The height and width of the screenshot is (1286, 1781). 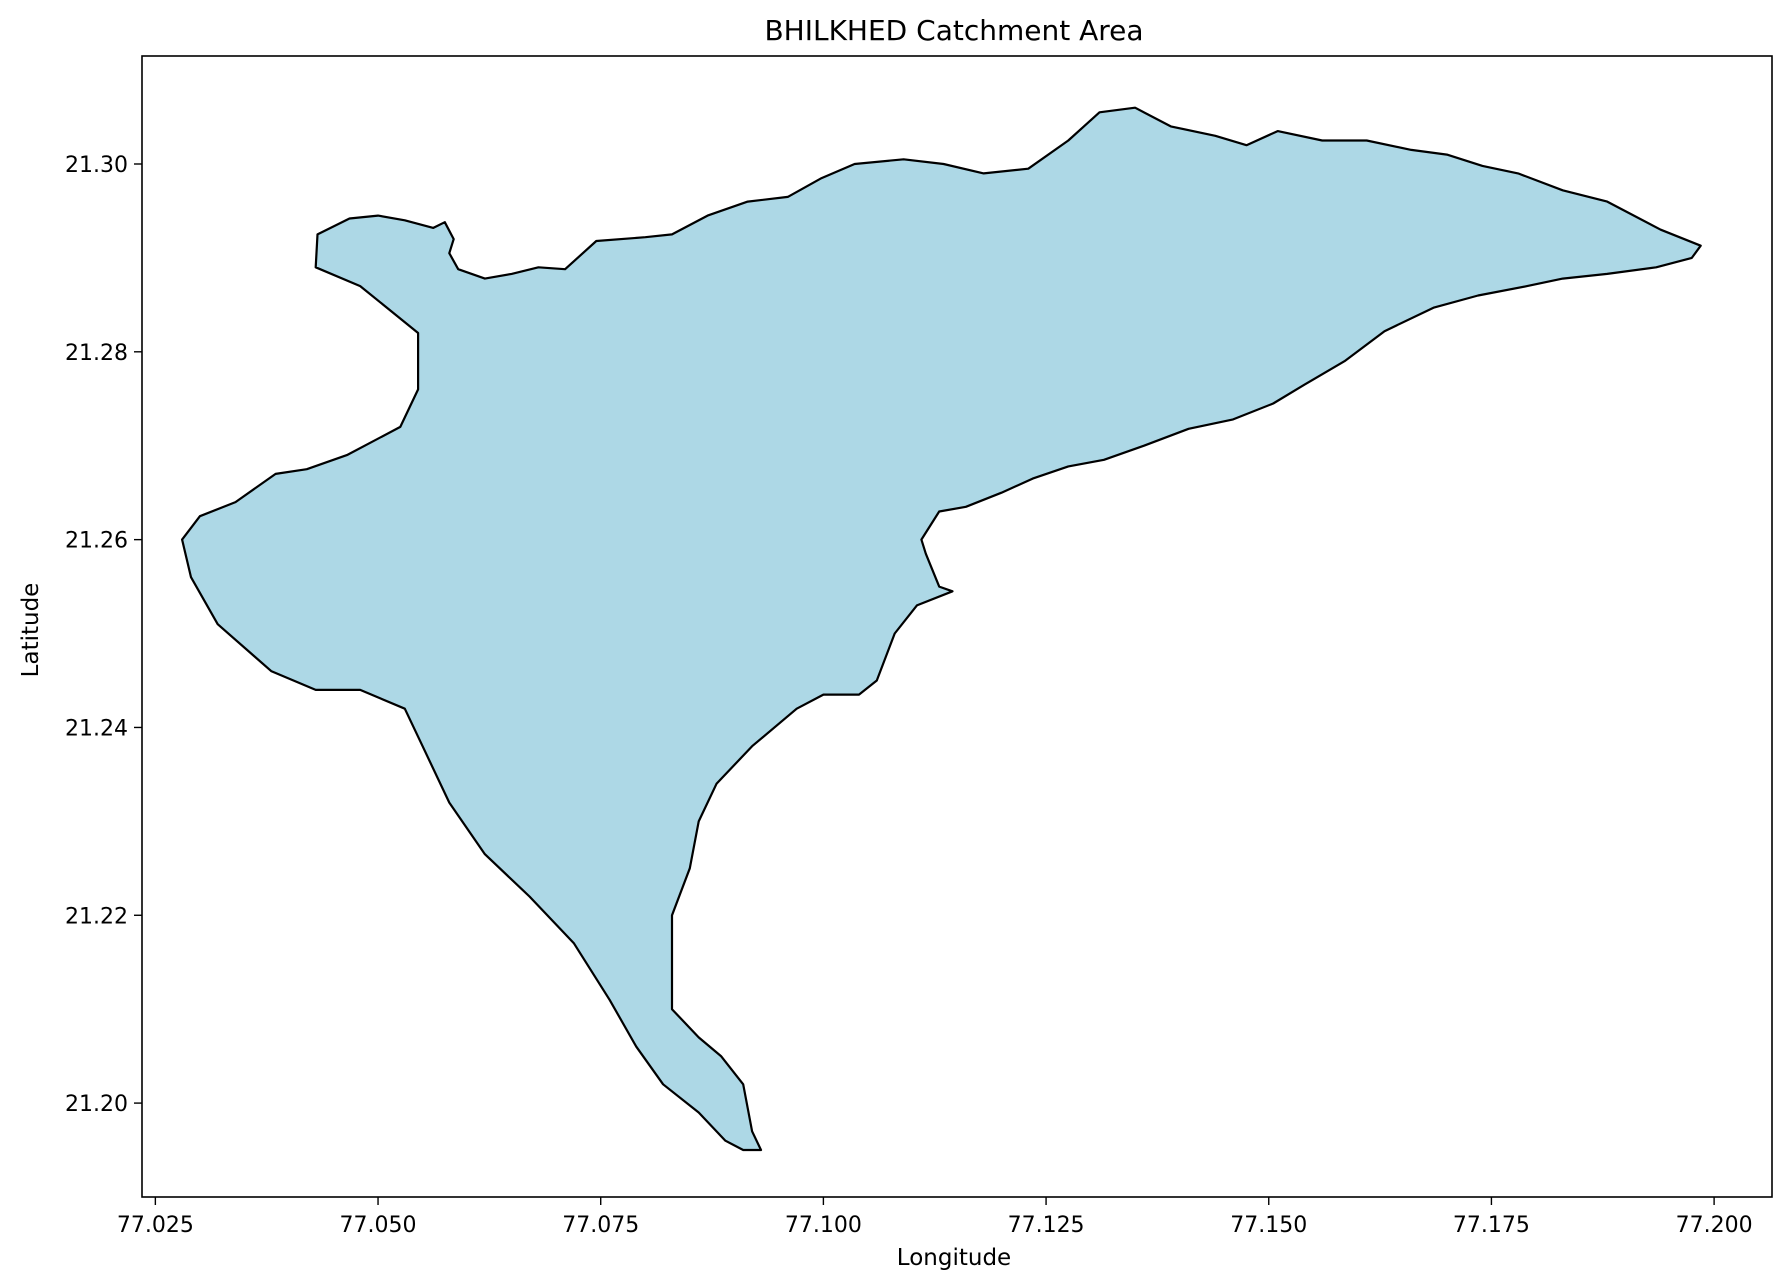 What do you see at coordinates (378, 1225) in the screenshot?
I see `x-tick-label: 77.050` at bounding box center [378, 1225].